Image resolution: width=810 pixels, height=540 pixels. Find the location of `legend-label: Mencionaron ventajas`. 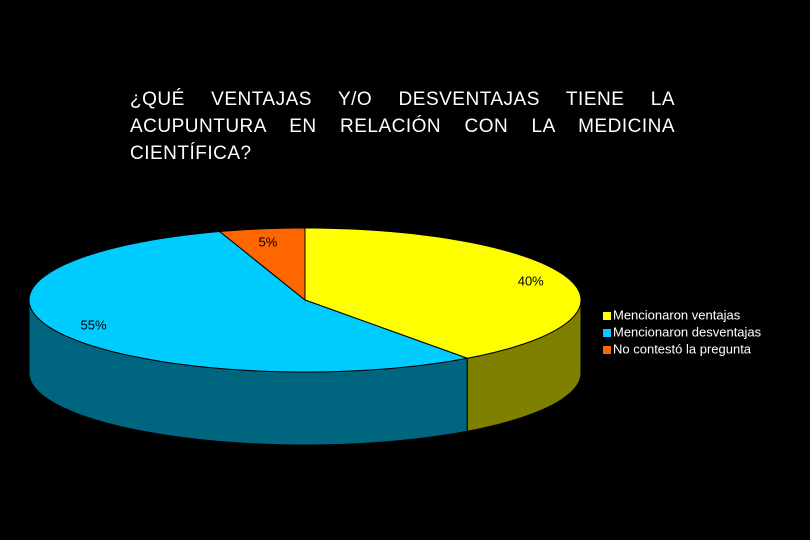

legend-label: Mencionaron ventajas is located at coordinates (677, 314).